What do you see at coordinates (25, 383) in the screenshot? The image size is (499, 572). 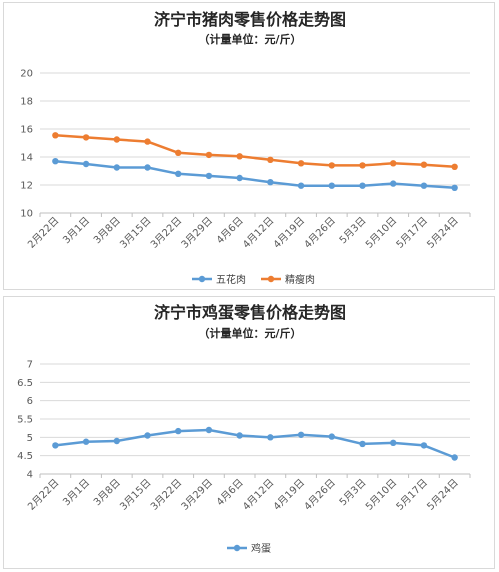 I see `y-tick-label: 6.5` at bounding box center [25, 383].